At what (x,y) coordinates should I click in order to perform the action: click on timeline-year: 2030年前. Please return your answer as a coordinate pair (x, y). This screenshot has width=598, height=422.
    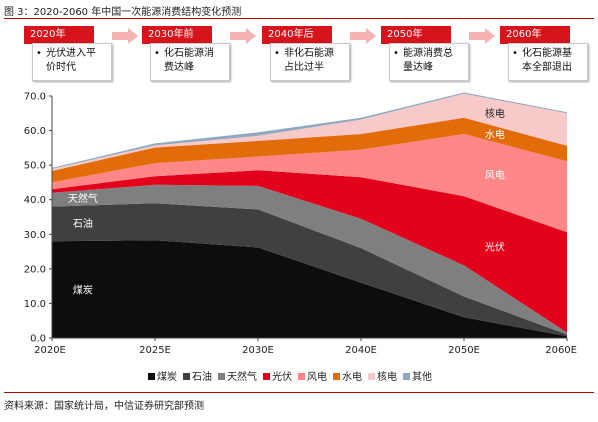
    Looking at the image, I should click on (177, 35).